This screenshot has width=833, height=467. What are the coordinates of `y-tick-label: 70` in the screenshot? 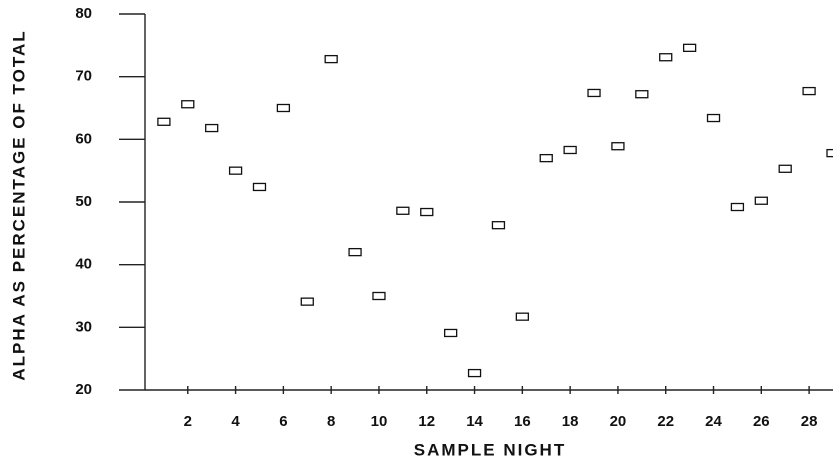 It's located at (83, 76).